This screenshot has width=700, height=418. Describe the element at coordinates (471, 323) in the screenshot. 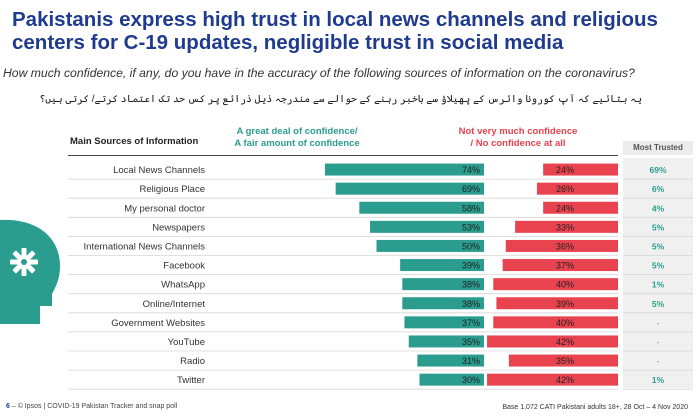

I see `positive-value-label: 37%` at that location.